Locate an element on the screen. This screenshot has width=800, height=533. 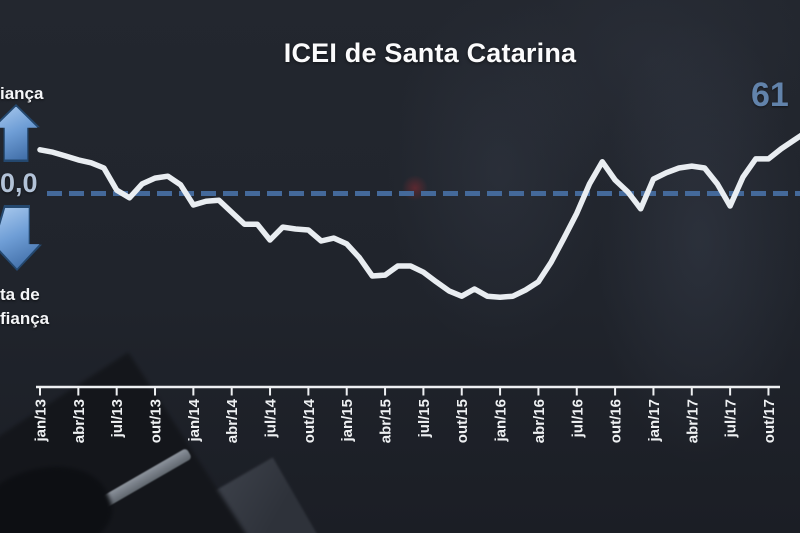
x-tick-label: abr/17 is located at coordinates (692, 421).